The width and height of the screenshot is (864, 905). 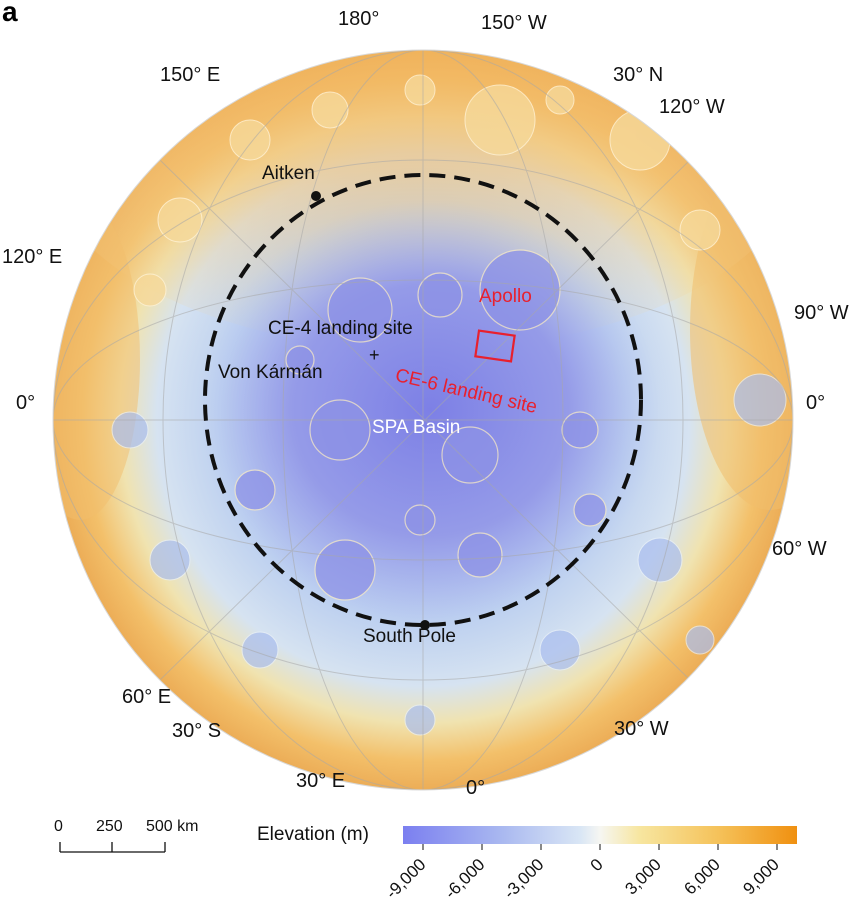 I want to click on legend-title: Elevation (m), so click(x=313, y=834).